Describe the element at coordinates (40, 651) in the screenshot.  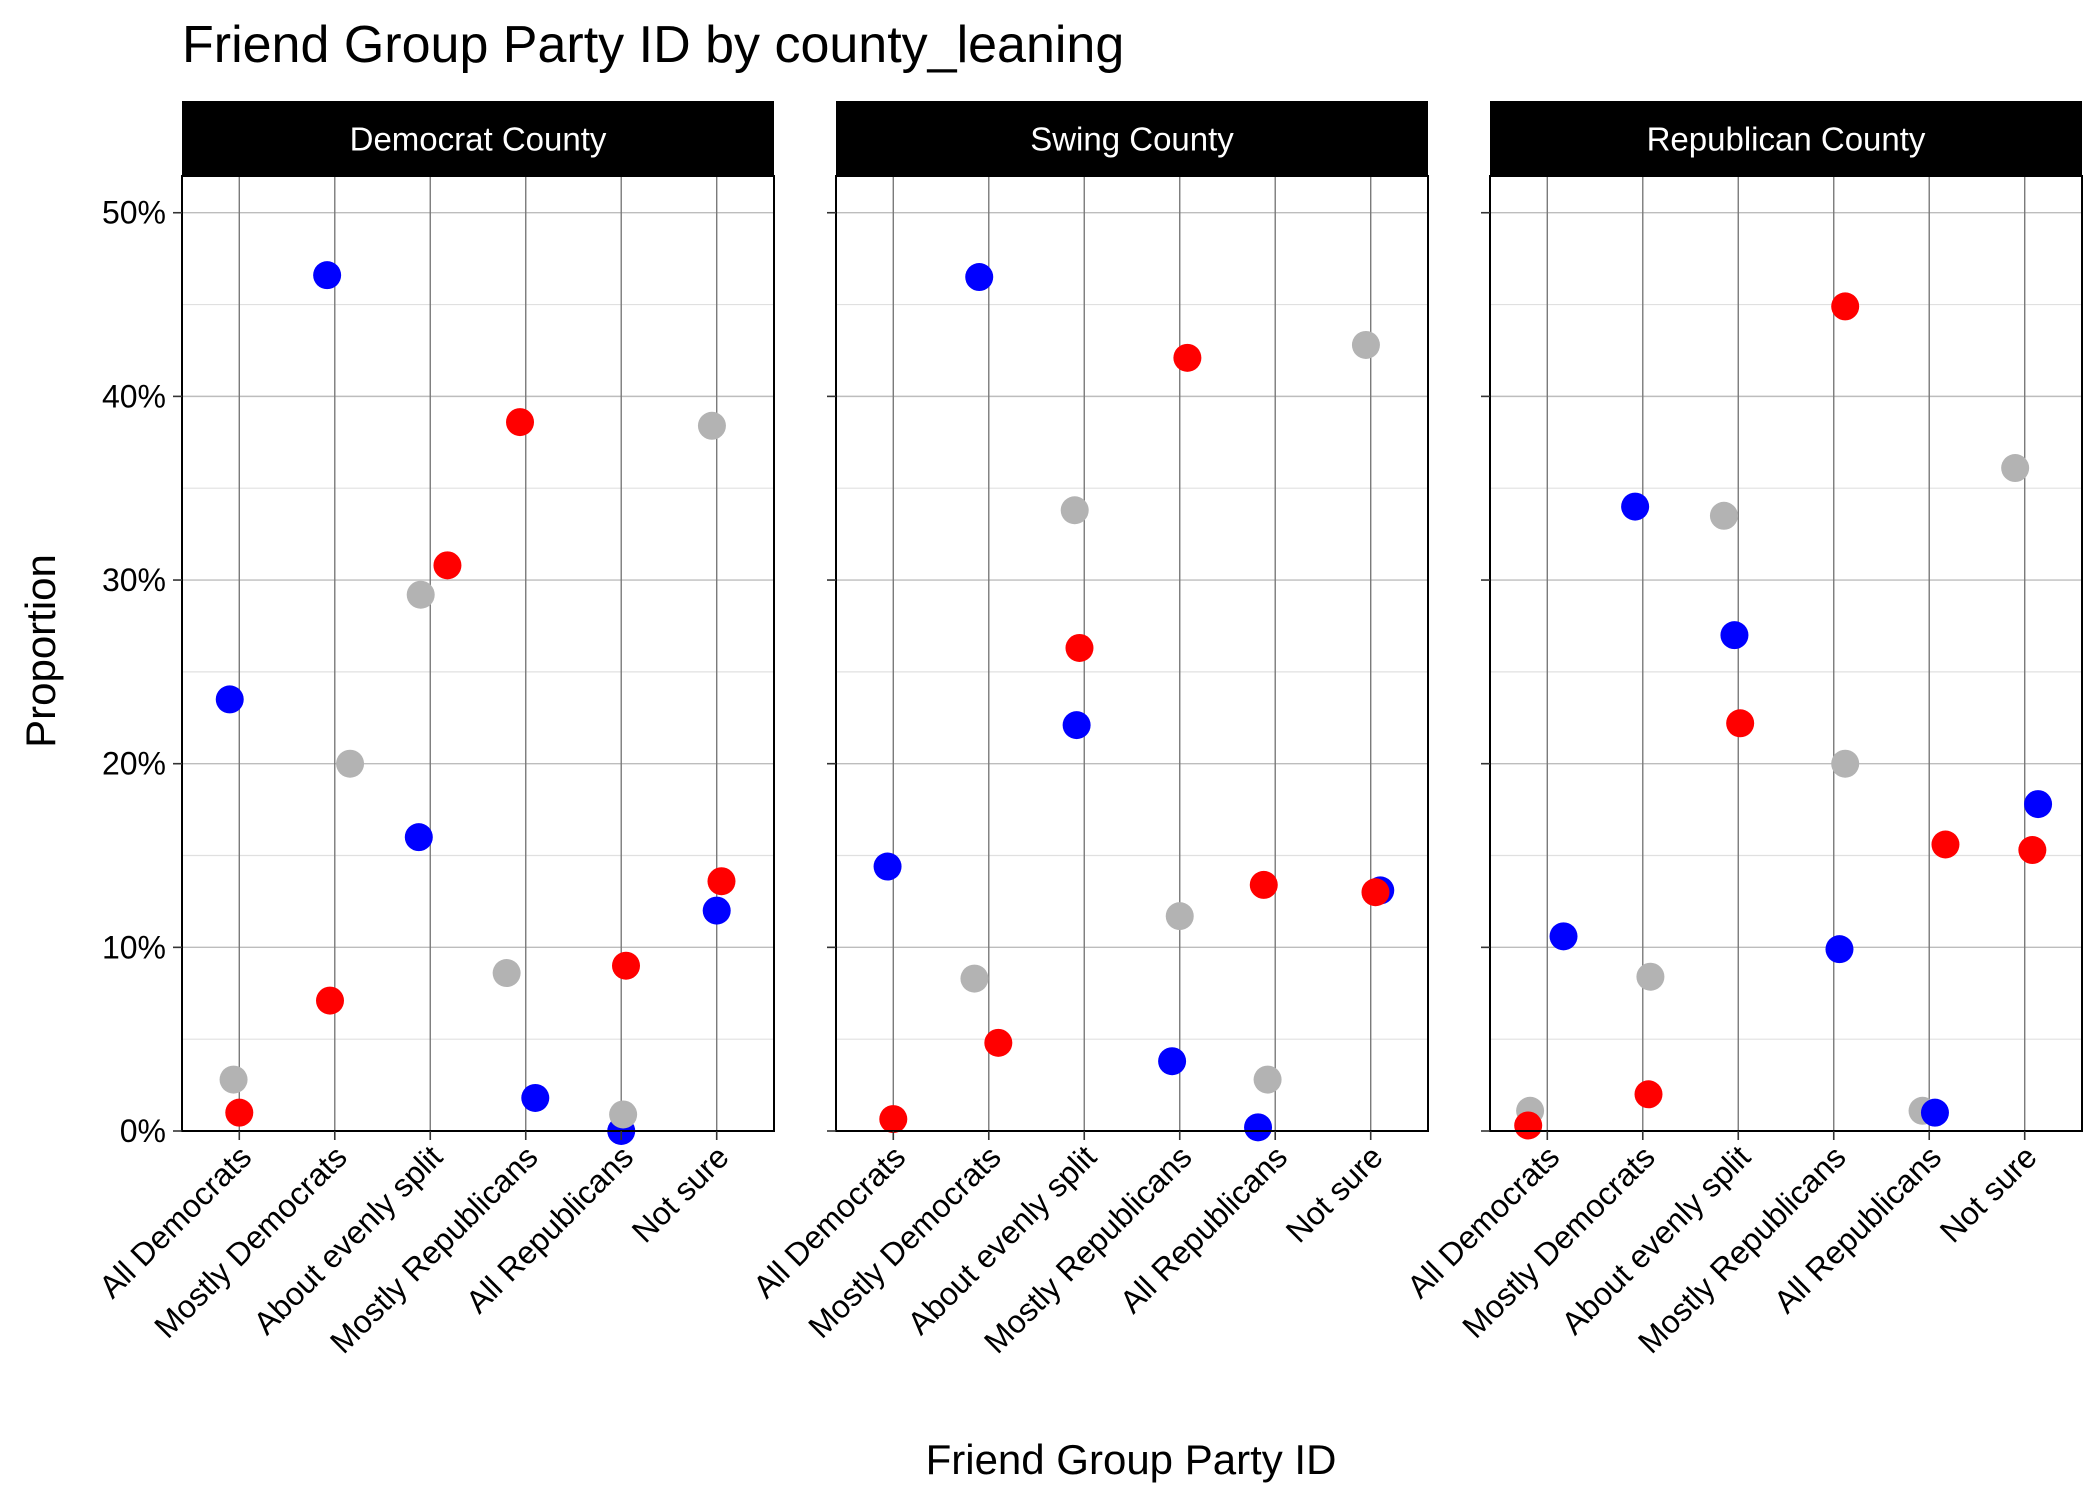
I see `y-axis-title: Proportion` at that location.